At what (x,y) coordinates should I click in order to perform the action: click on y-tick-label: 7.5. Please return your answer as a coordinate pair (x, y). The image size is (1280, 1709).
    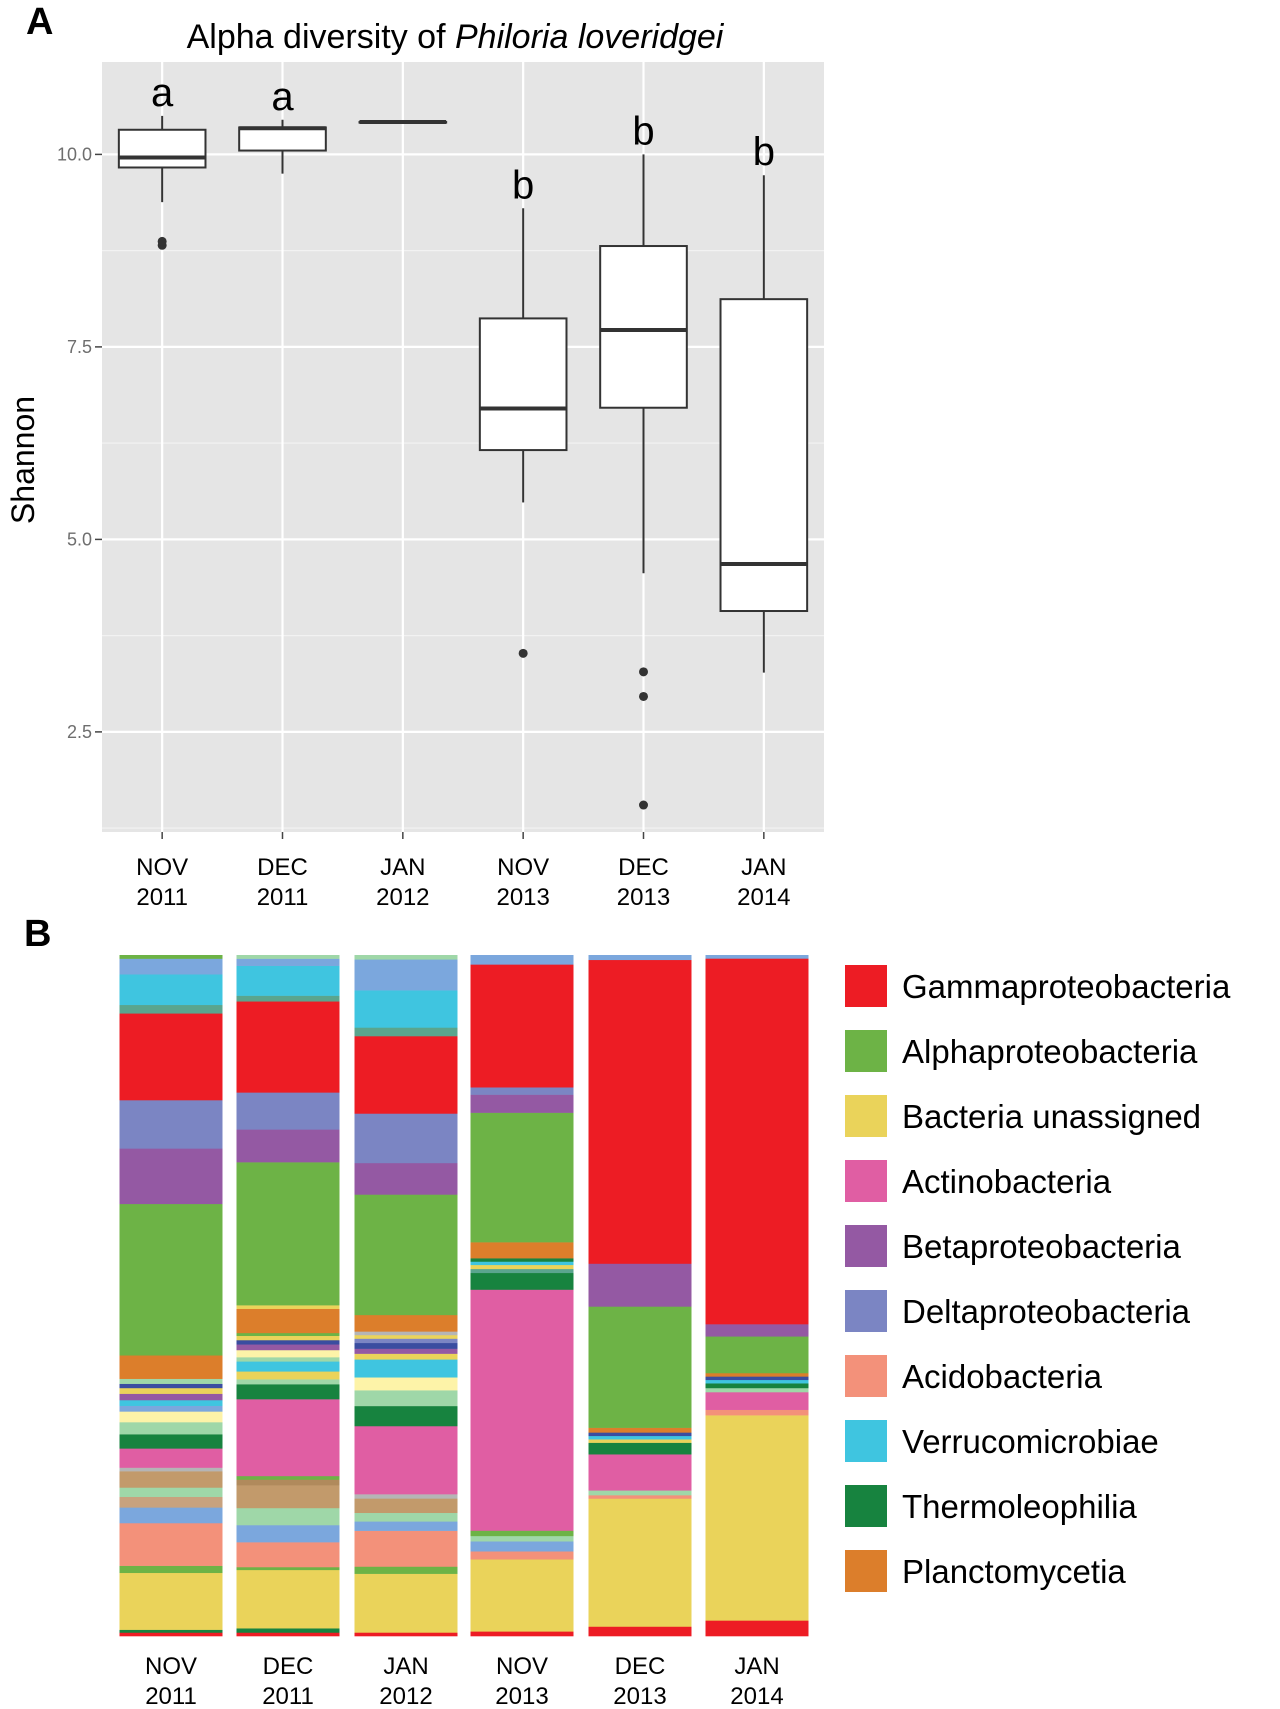
    Looking at the image, I should click on (79, 347).